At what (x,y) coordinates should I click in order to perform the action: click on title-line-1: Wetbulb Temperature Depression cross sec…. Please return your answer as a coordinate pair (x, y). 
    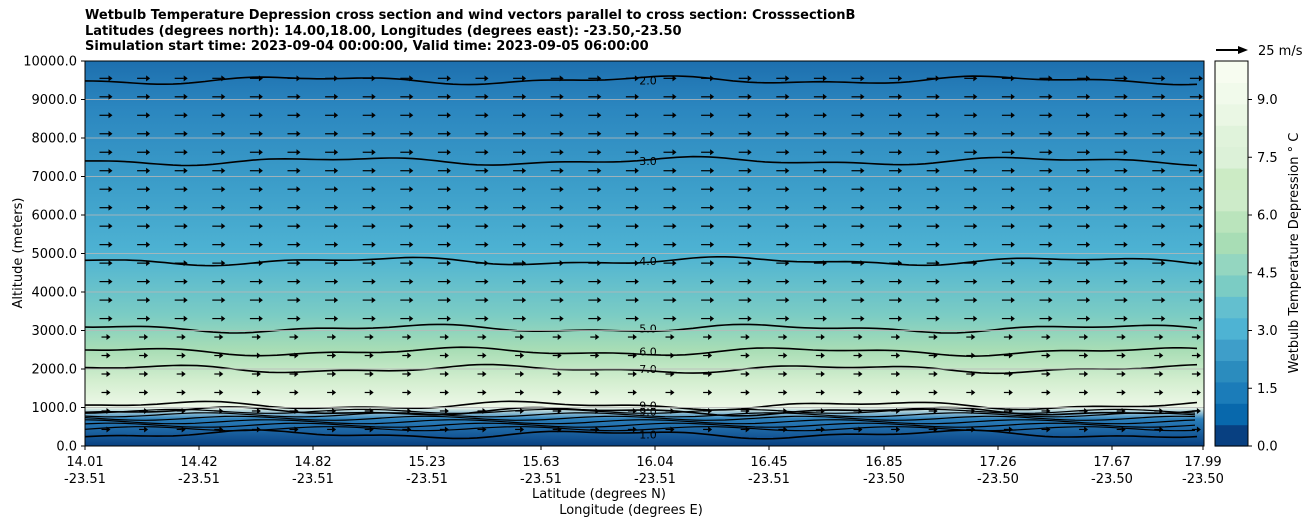
    Looking at the image, I should click on (470, 15).